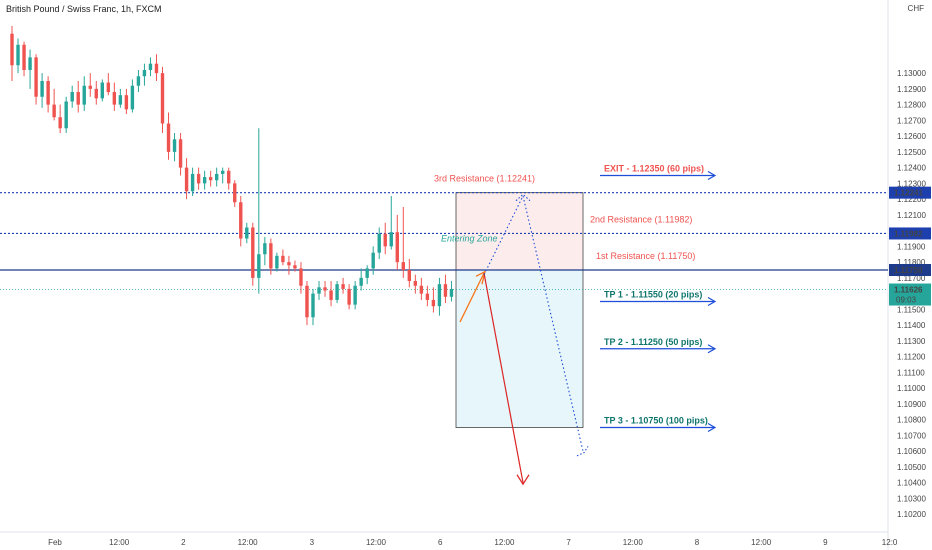 The height and width of the screenshot is (550, 932). Describe the element at coordinates (568, 542) in the screenshot. I see `time-tick-label: 7` at that location.